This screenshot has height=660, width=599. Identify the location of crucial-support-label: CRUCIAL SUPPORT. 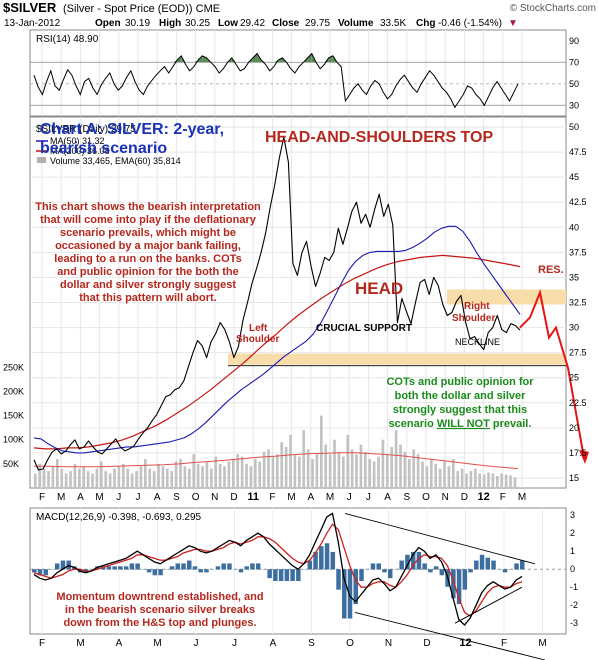
(364, 328).